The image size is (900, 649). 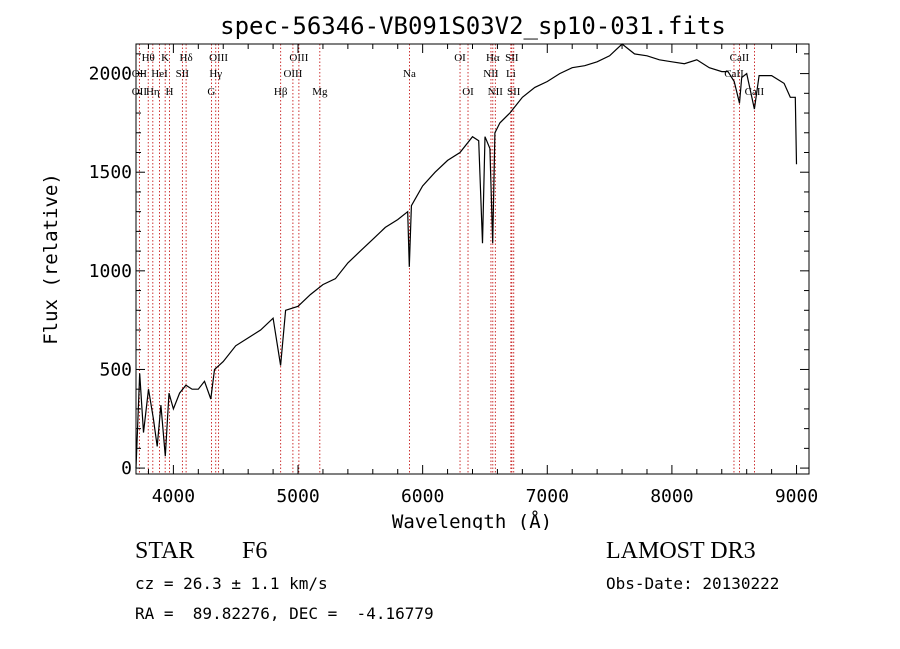 What do you see at coordinates (512, 58) in the screenshot?
I see `line-label-0-7: SII` at bounding box center [512, 58].